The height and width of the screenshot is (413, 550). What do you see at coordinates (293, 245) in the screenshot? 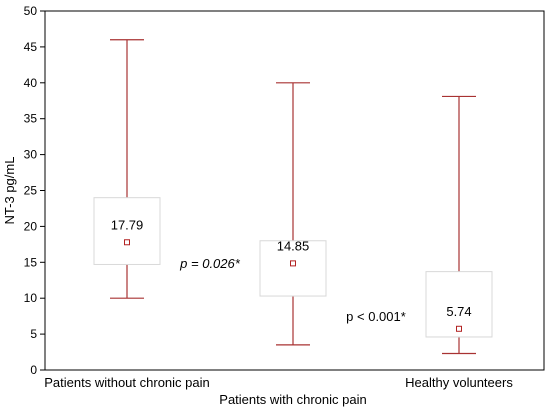
I see `value-label: 14.85` at bounding box center [293, 245].